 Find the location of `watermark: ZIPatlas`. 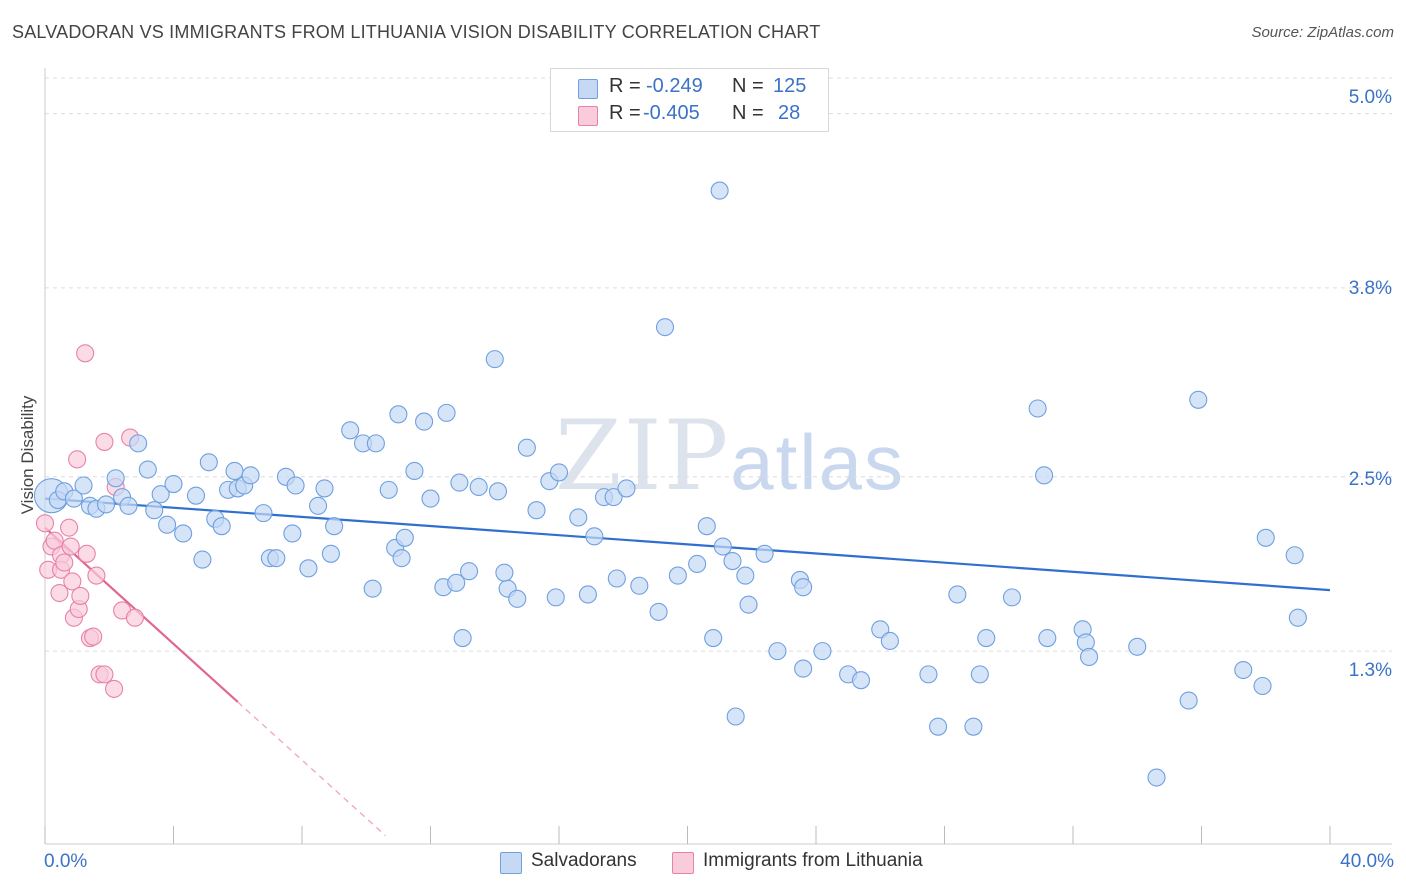

watermark: ZIPatlas is located at coordinates (730, 456).